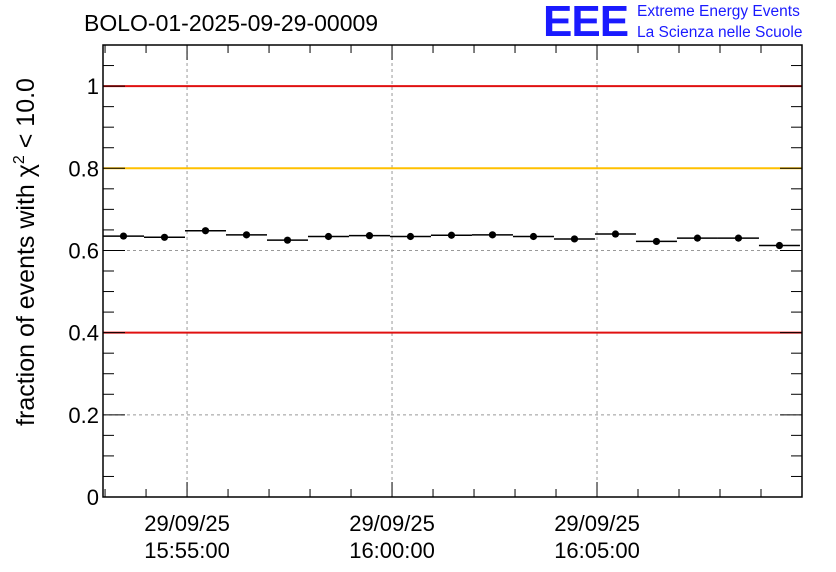  I want to click on eee-logo: EEE, so click(586, 23).